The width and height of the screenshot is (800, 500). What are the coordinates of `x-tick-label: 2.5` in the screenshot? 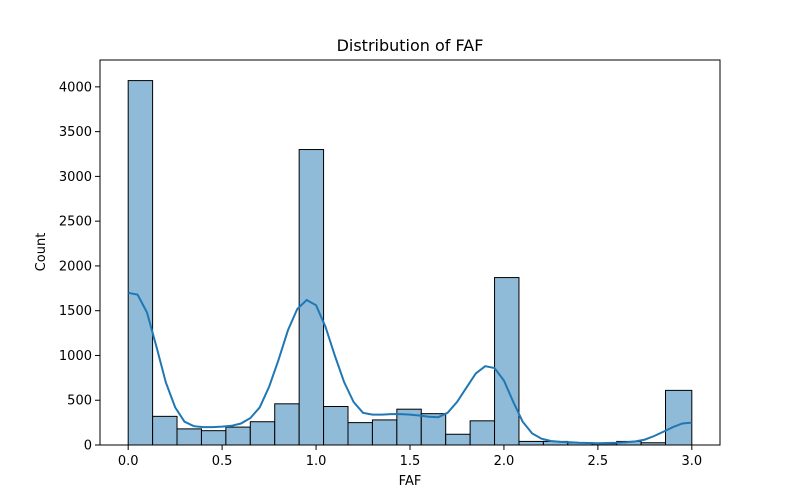 It's located at (598, 461).